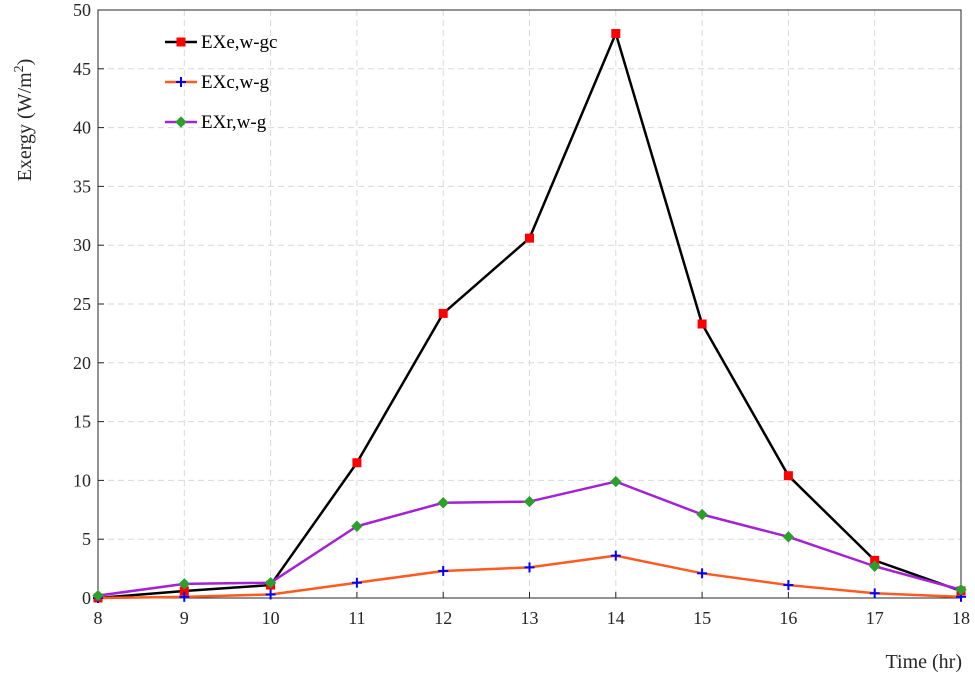  Describe the element at coordinates (82, 10) in the screenshot. I see `y-tick-label: 50` at that location.